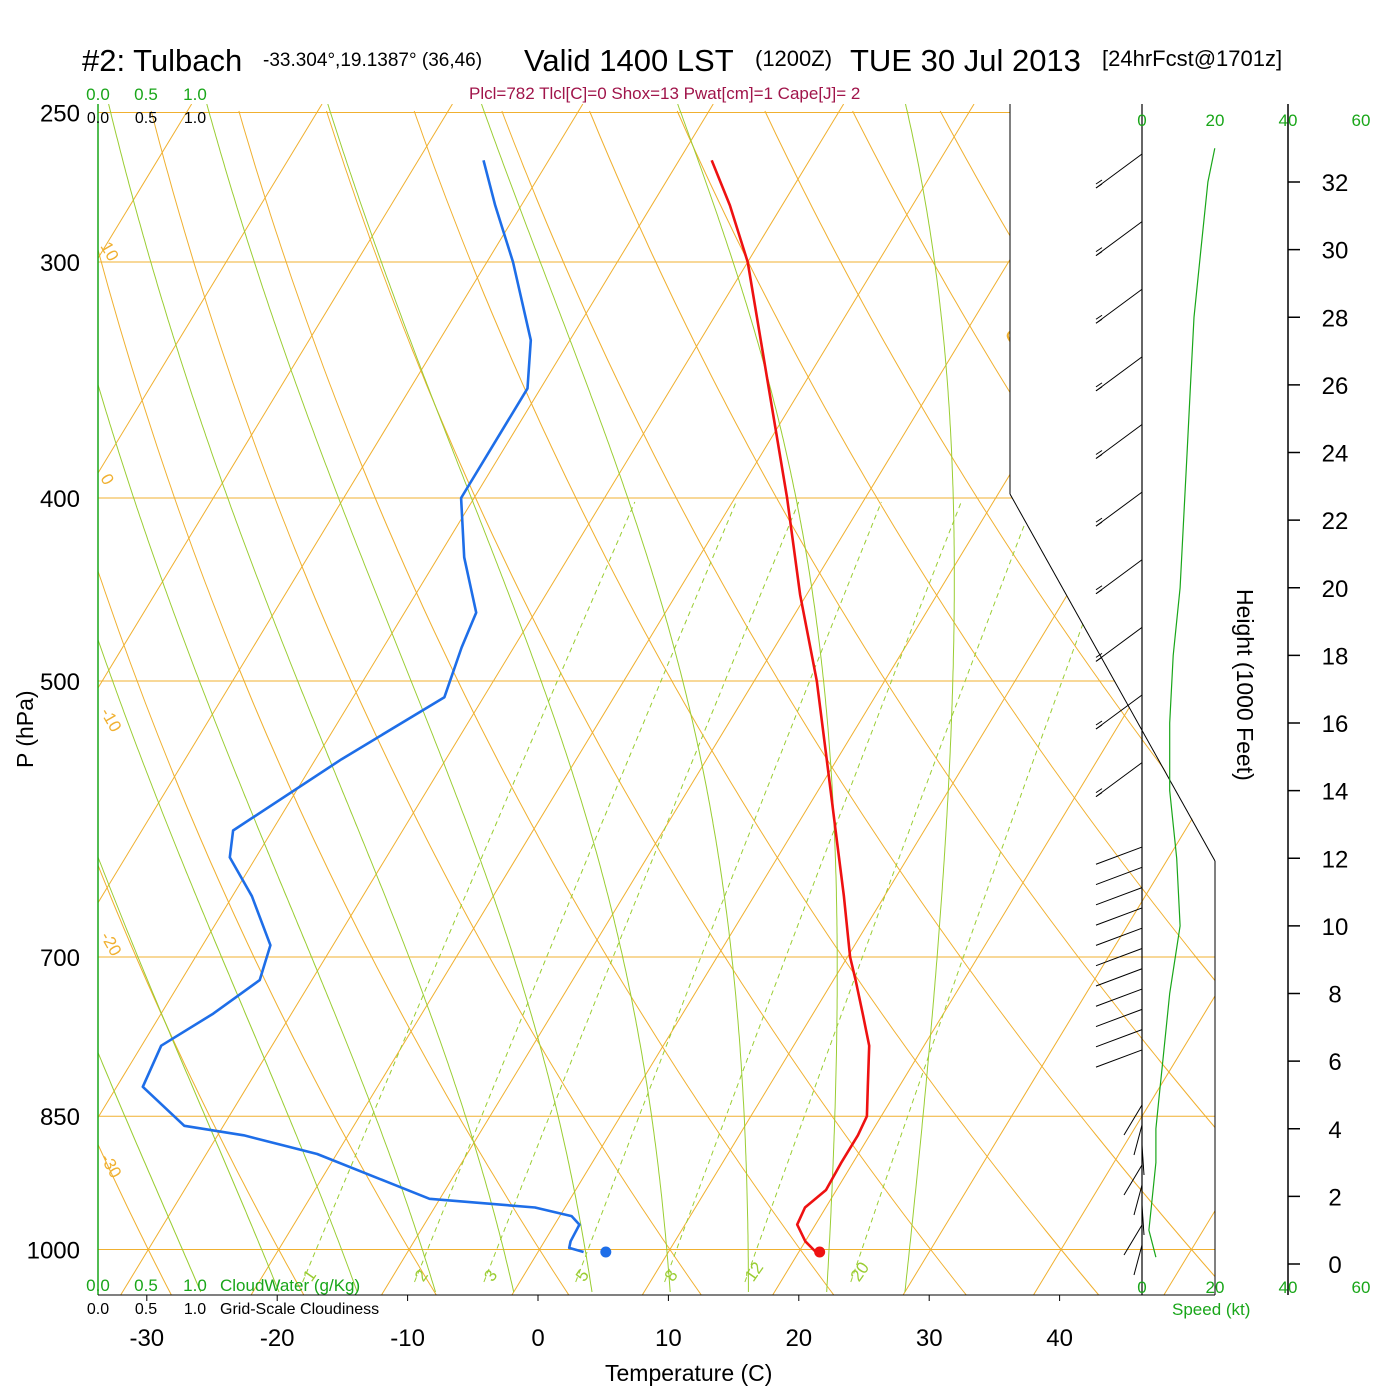 This screenshot has width=1400, height=1400. Describe the element at coordinates (1141, 120) in the screenshot. I see `speed-tick-label-top: 0` at that location.